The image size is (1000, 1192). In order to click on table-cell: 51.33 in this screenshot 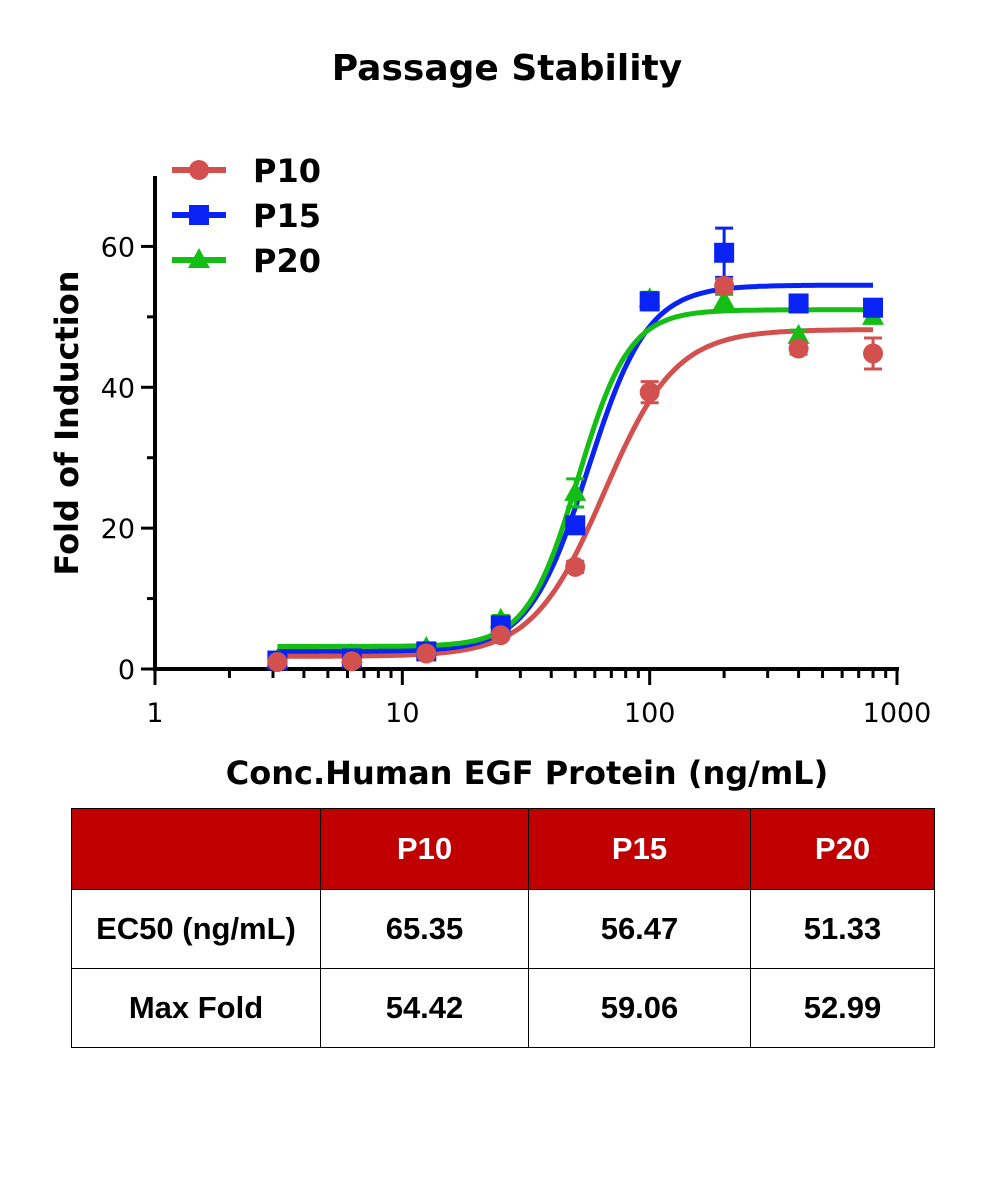, I will do `click(842, 929)`.